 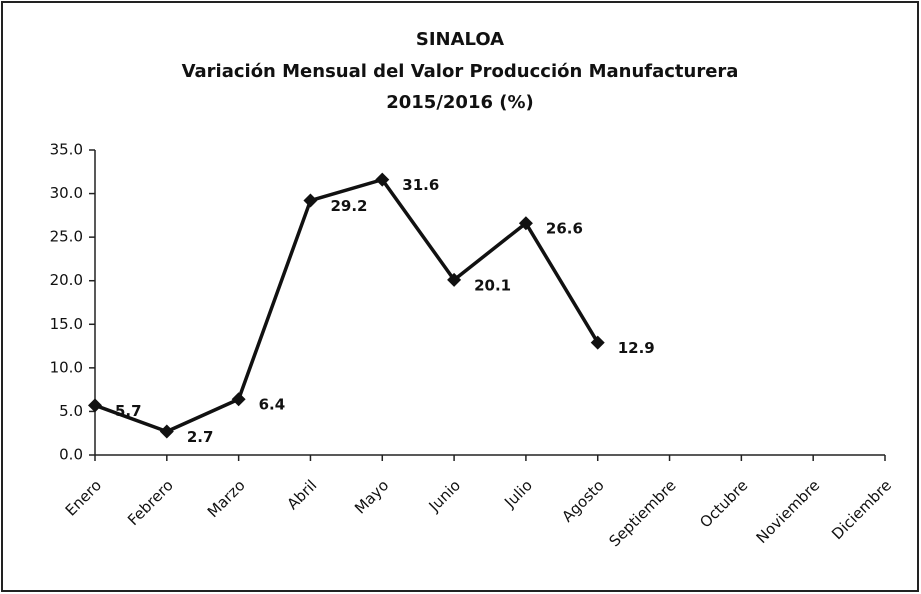 I want to click on data-label: 31.6, so click(x=420, y=185).